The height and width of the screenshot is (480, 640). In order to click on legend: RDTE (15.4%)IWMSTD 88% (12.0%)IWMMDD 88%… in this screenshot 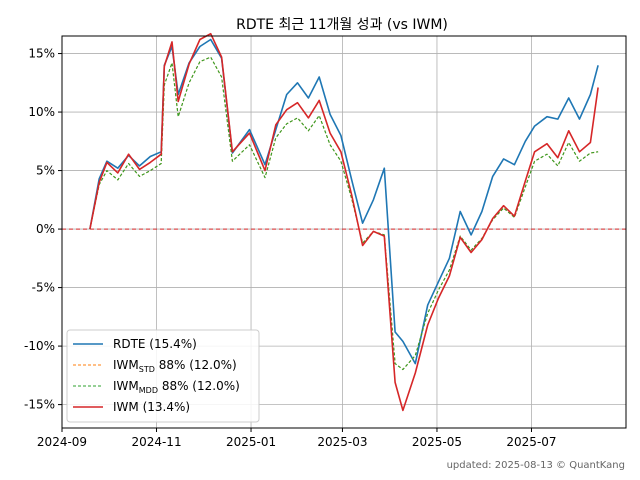, I will do `click(163, 376)`.